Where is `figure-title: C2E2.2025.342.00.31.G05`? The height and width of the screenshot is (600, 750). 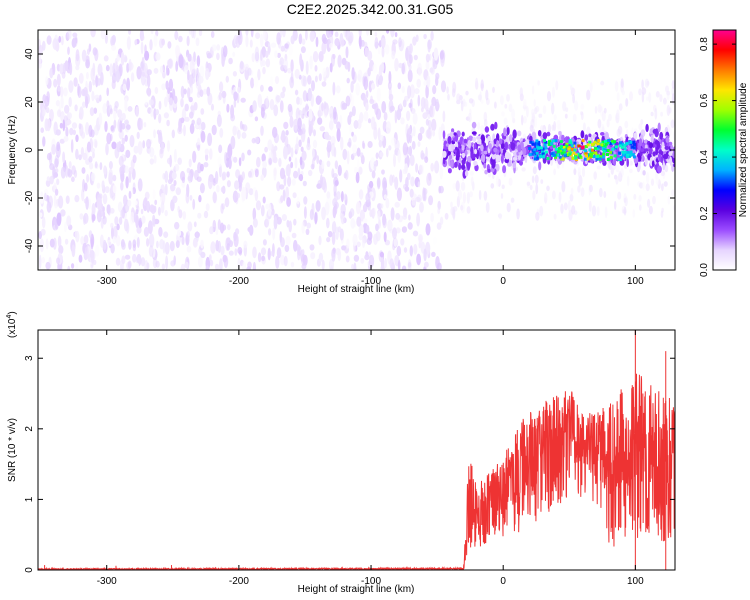
figure-title: C2E2.2025.342.00.31.G05 is located at coordinates (370, 9).